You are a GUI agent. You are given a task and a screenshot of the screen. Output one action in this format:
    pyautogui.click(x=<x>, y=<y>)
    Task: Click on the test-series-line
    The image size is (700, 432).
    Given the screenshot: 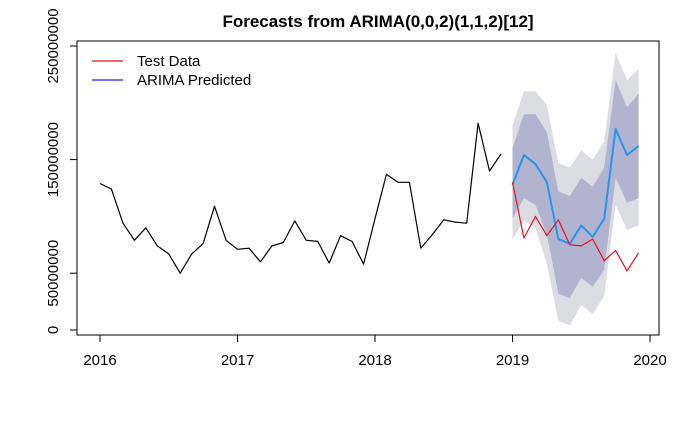 What is the action you would take?
    pyautogui.click(x=575, y=227)
    